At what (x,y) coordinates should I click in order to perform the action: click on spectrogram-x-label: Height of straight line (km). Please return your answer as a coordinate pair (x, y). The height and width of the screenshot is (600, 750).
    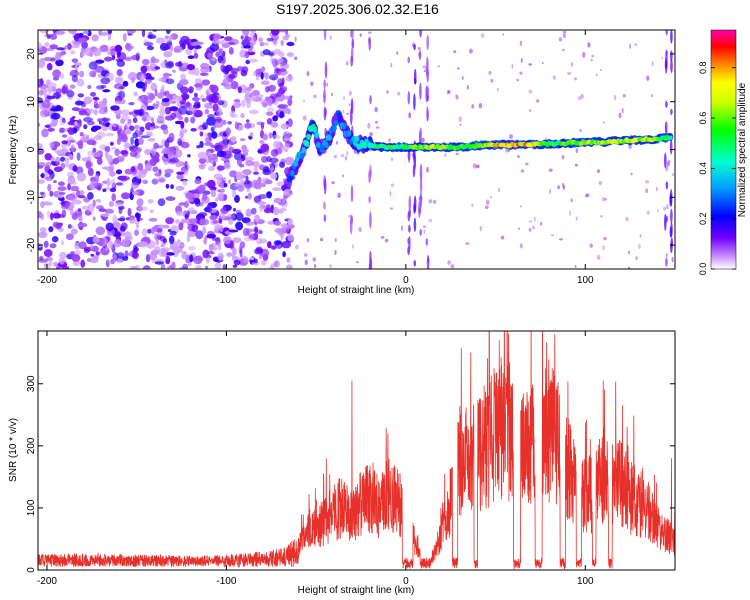
    Looking at the image, I should click on (356, 290).